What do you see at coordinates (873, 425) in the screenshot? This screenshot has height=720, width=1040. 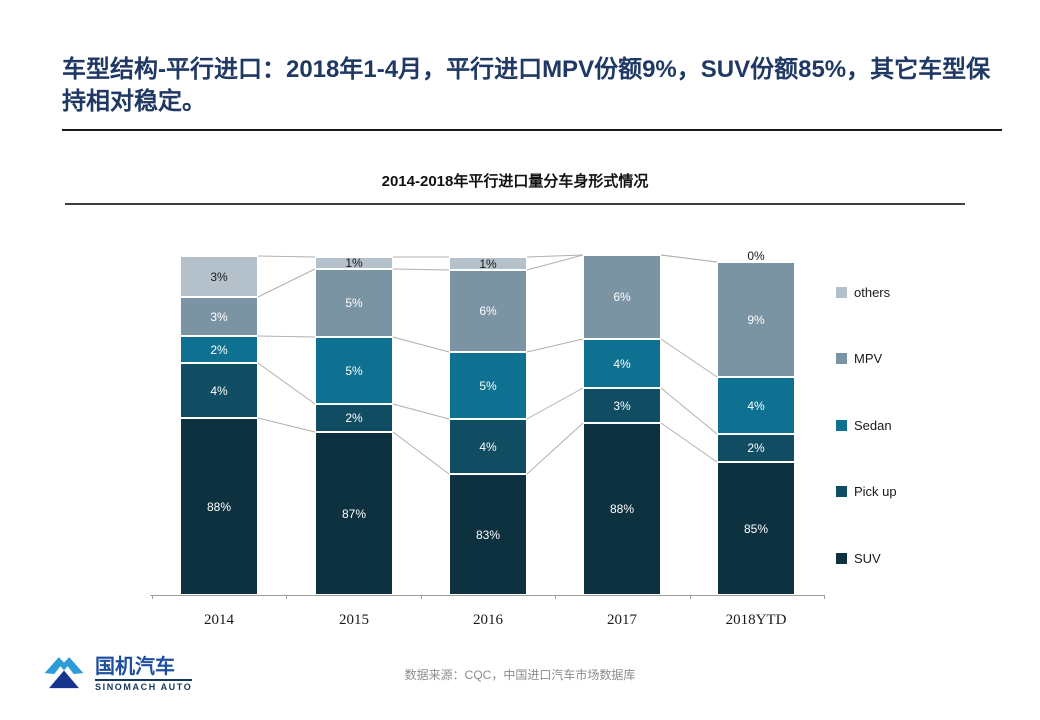 I see `legend-label: Sedan` at bounding box center [873, 425].